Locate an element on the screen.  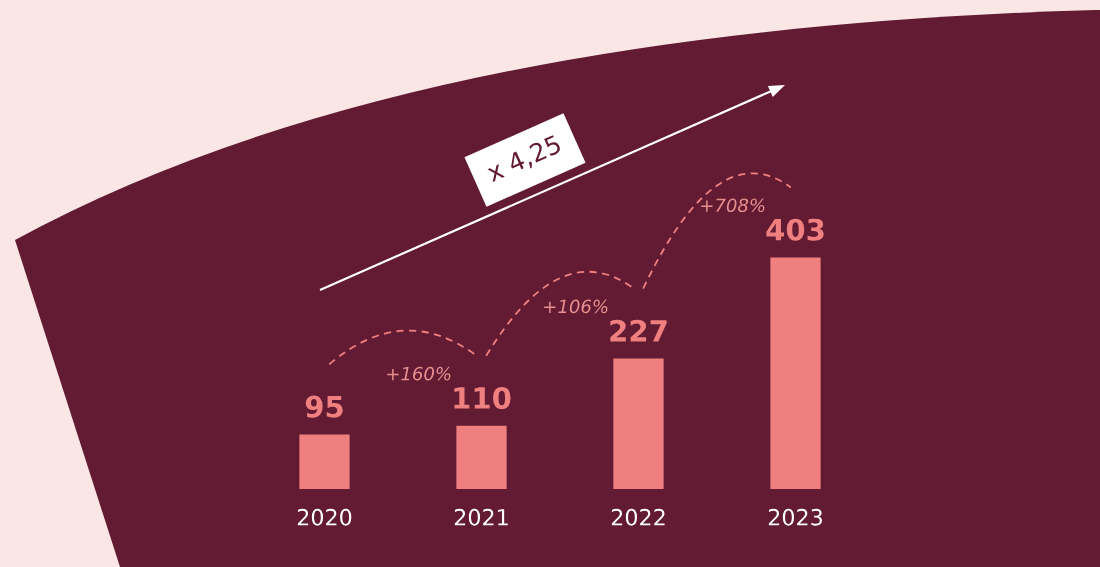
x-tick-label: 2022 is located at coordinates (638, 517).